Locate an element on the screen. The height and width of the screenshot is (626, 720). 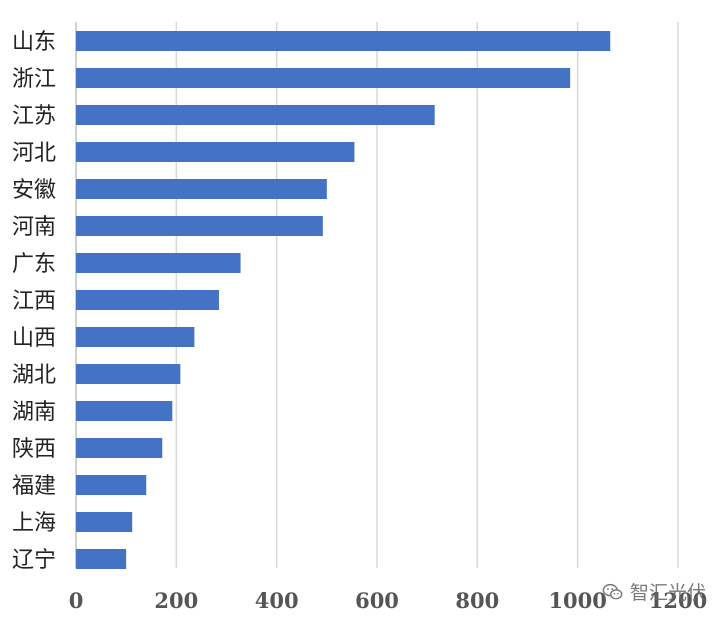
x-tick-label: 400 is located at coordinates (277, 600).